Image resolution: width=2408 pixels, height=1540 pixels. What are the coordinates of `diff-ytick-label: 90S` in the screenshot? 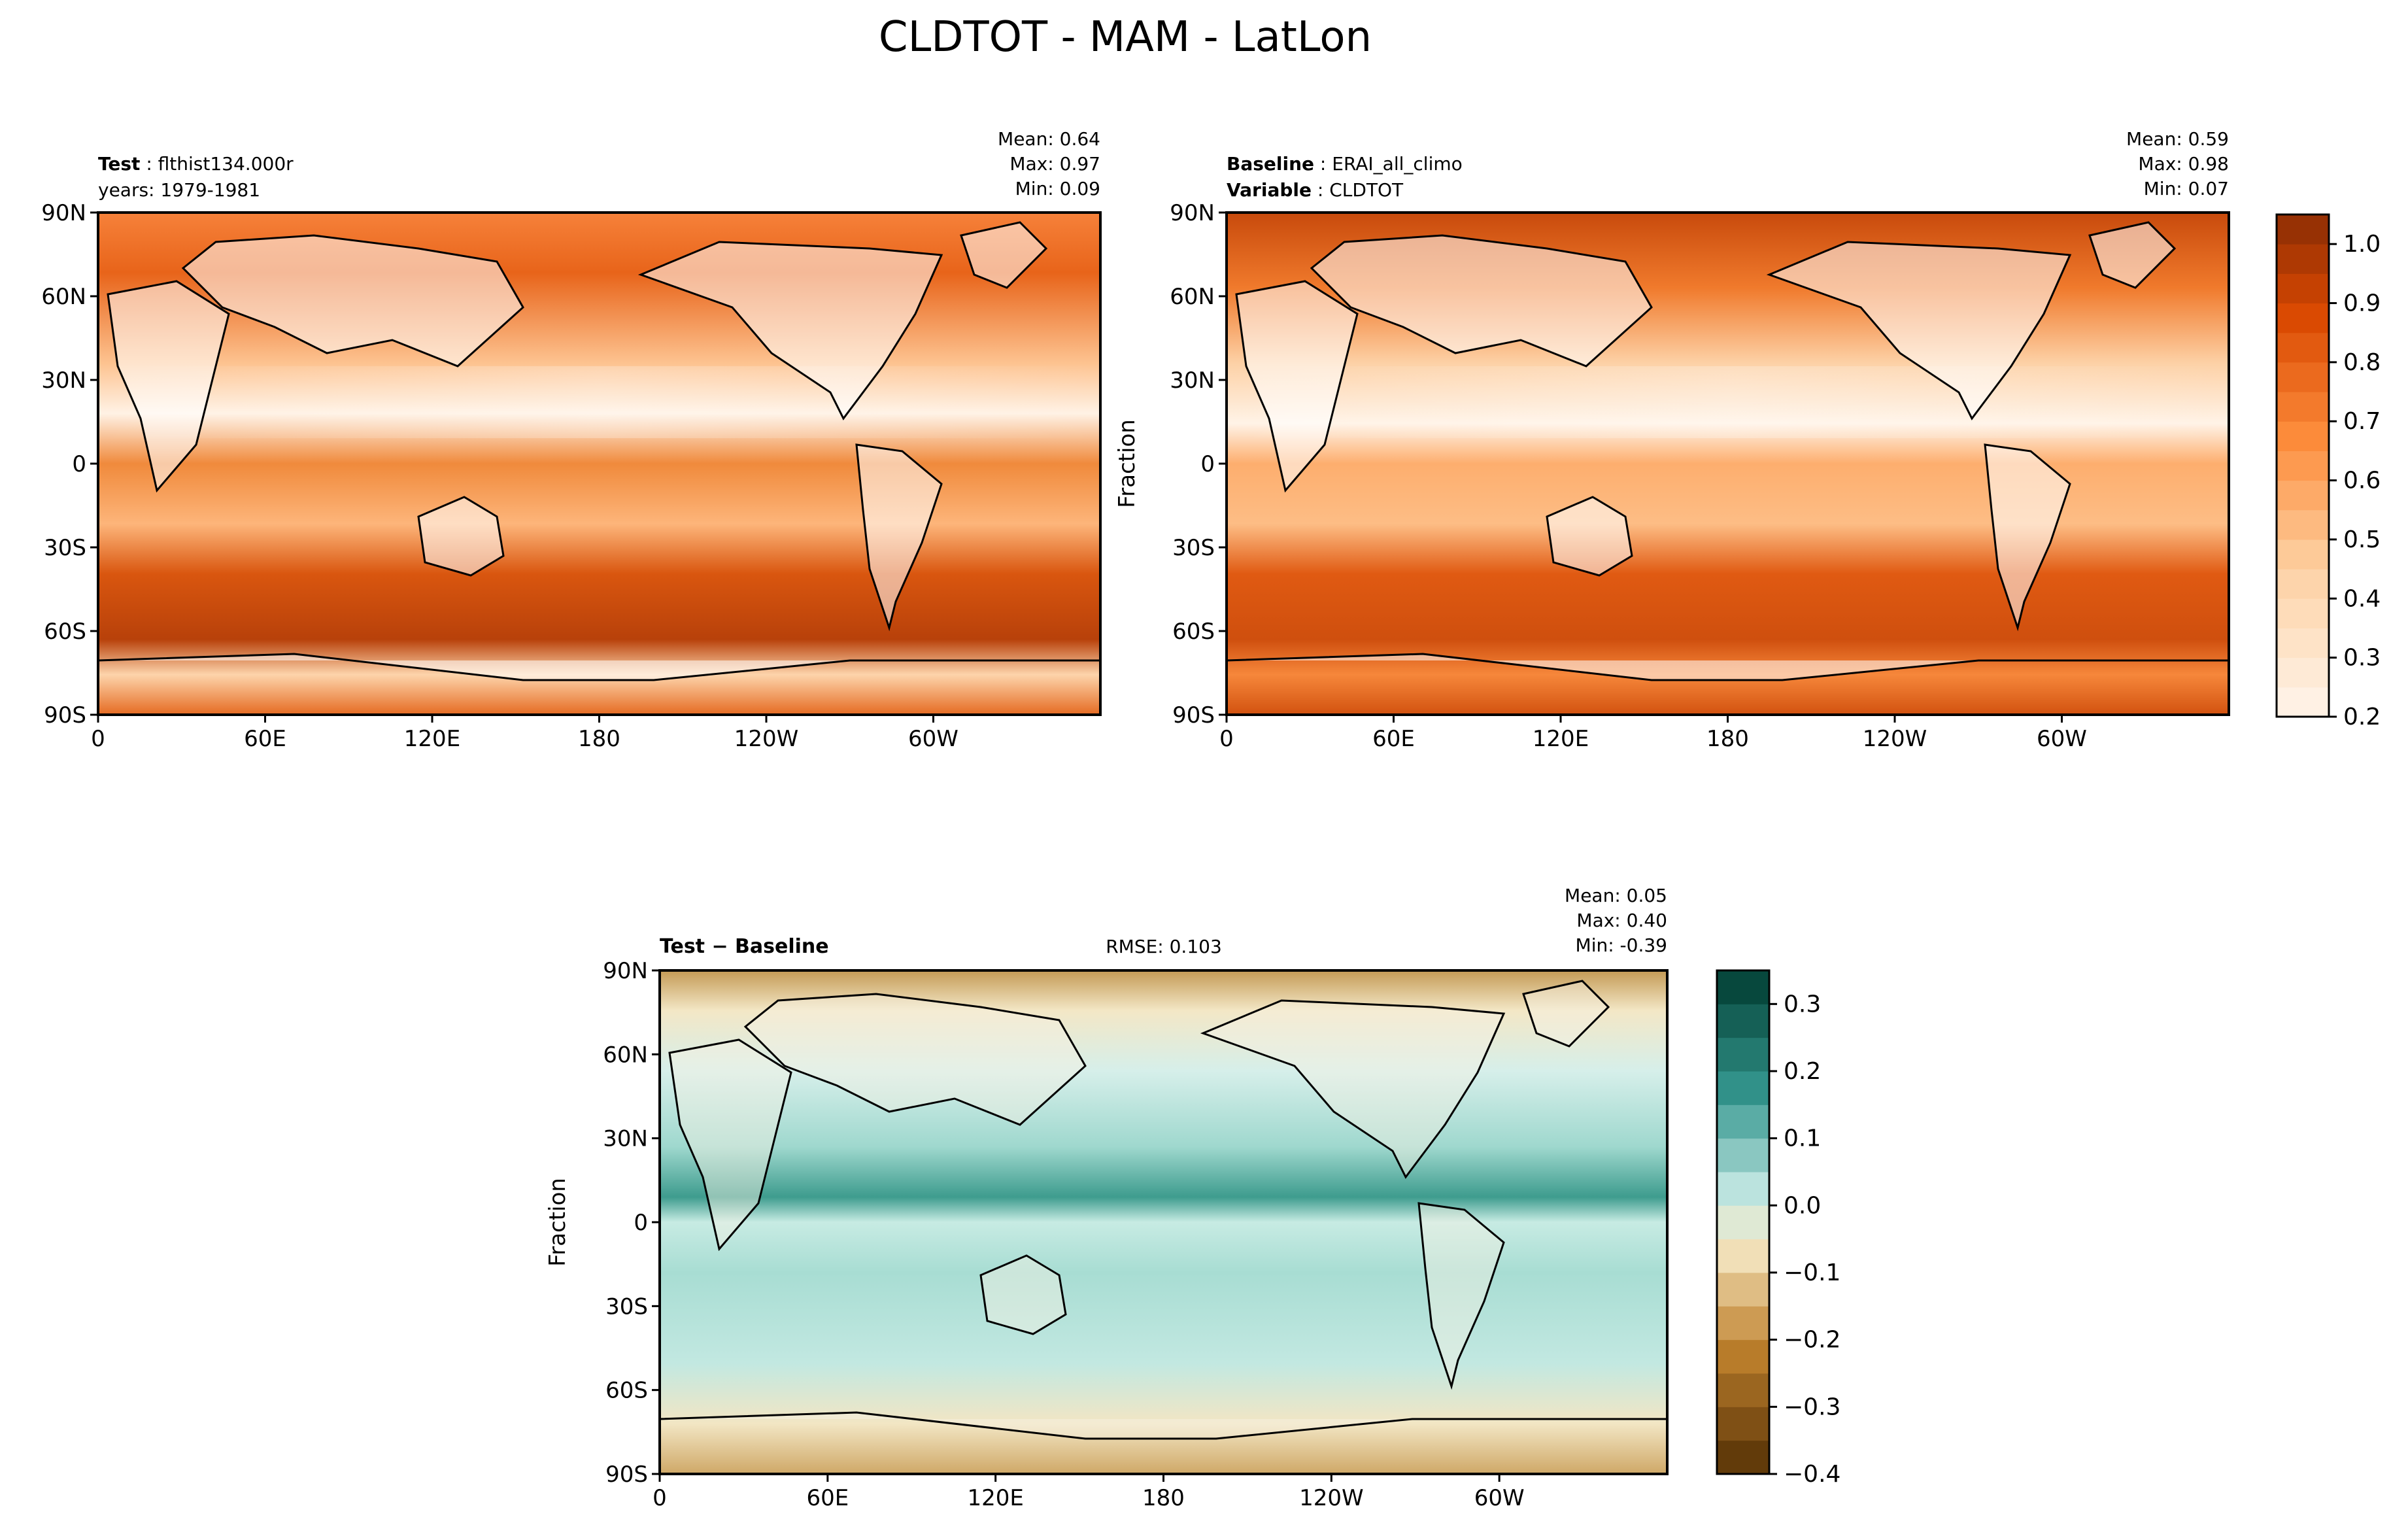 It's located at (626, 1475).